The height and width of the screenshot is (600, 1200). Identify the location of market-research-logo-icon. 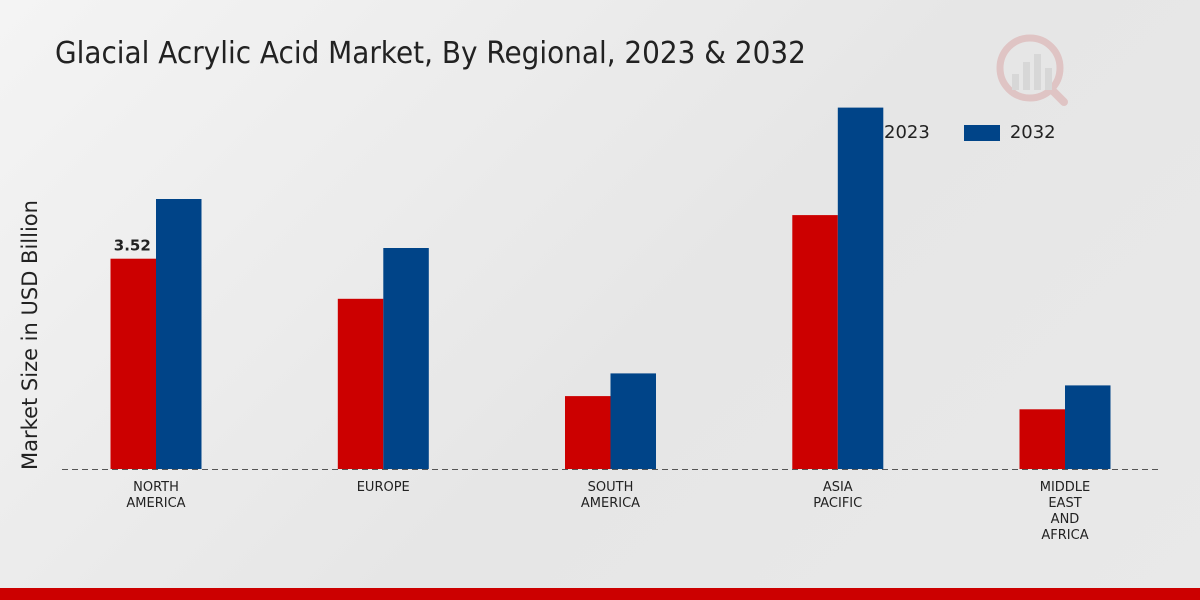
(1032, 70).